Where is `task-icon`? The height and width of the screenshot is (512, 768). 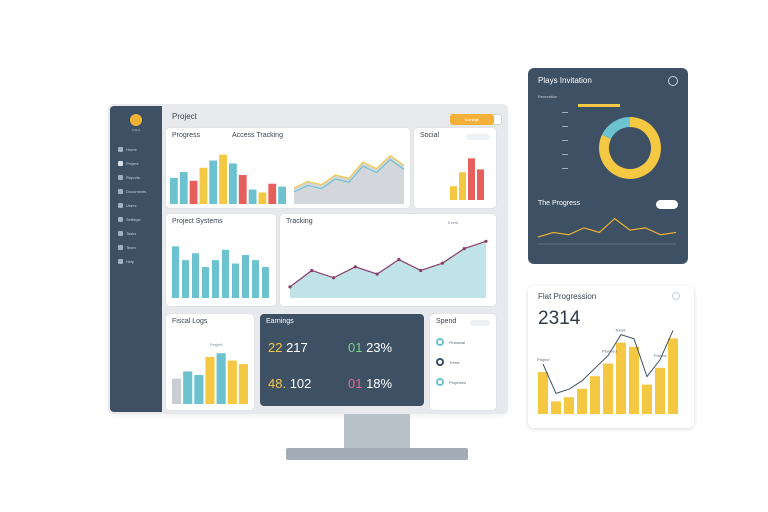 task-icon is located at coordinates (120, 233).